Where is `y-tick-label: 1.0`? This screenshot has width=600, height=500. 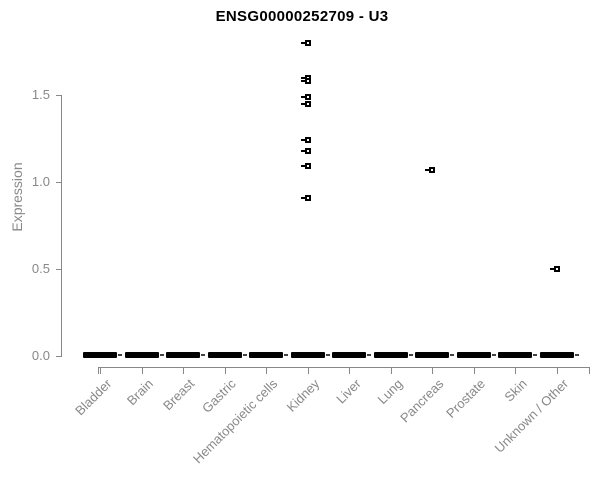 y-tick-label: 1.0 is located at coordinates (40, 181).